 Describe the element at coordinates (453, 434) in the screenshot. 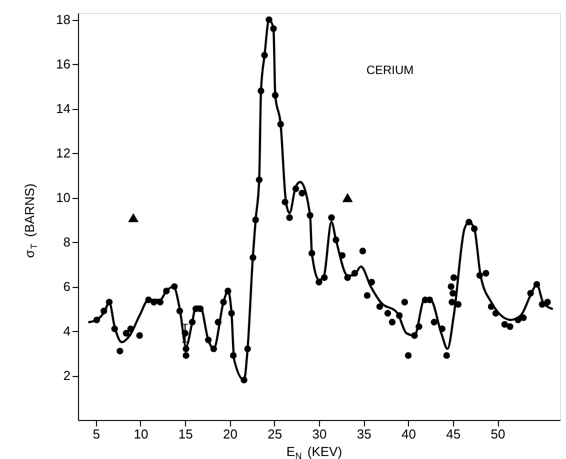

I see `x-tick-label: 45` at that location.